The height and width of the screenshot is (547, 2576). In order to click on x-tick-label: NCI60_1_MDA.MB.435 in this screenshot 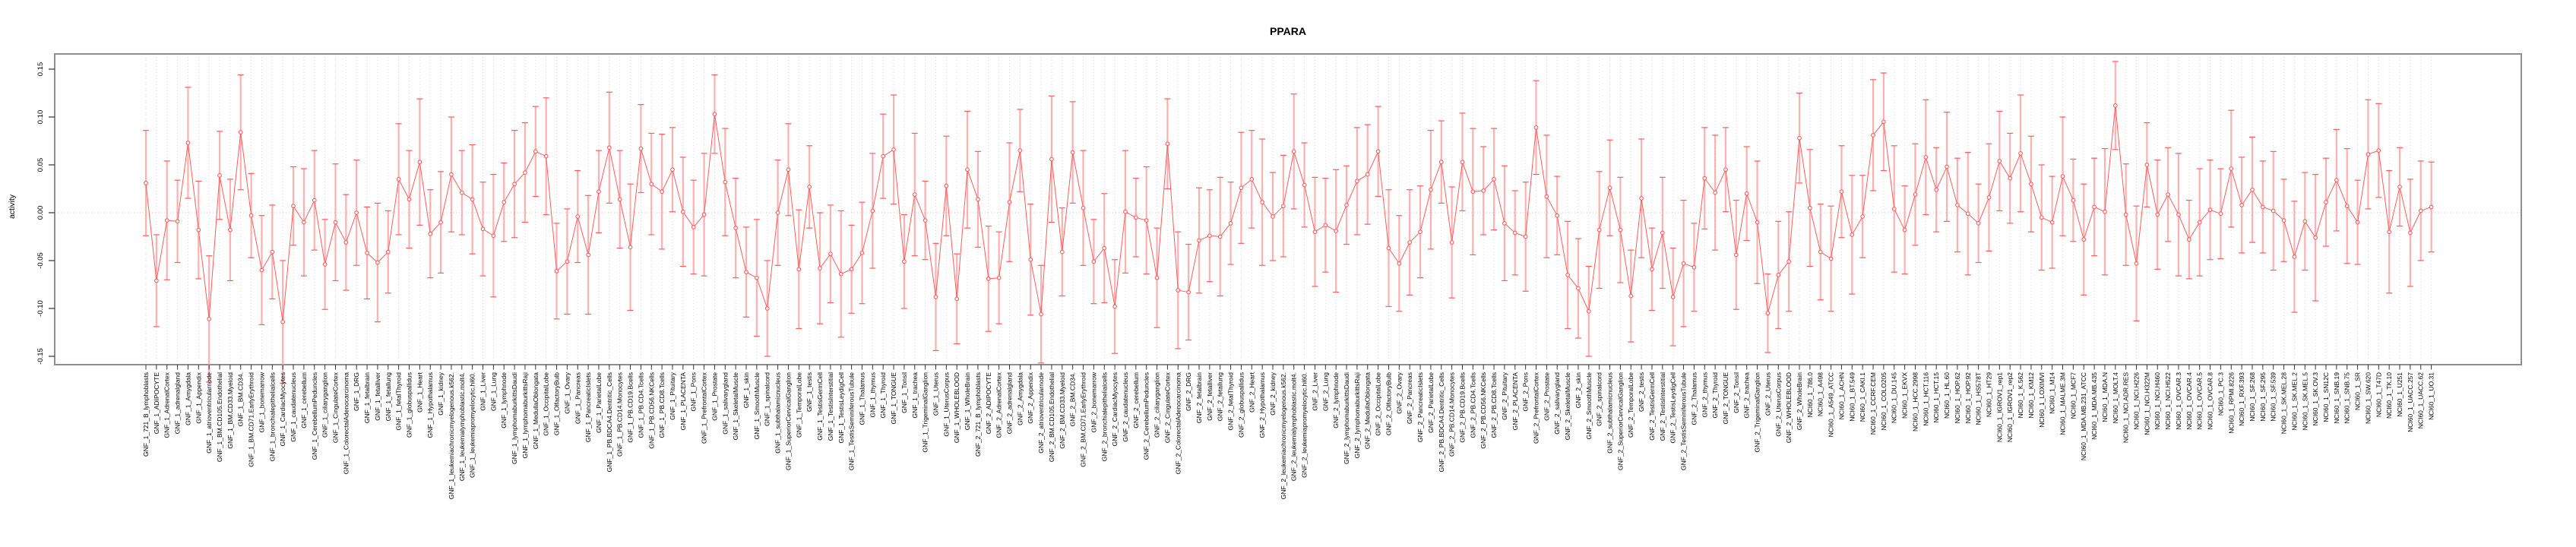, I will do `click(2094, 406)`.